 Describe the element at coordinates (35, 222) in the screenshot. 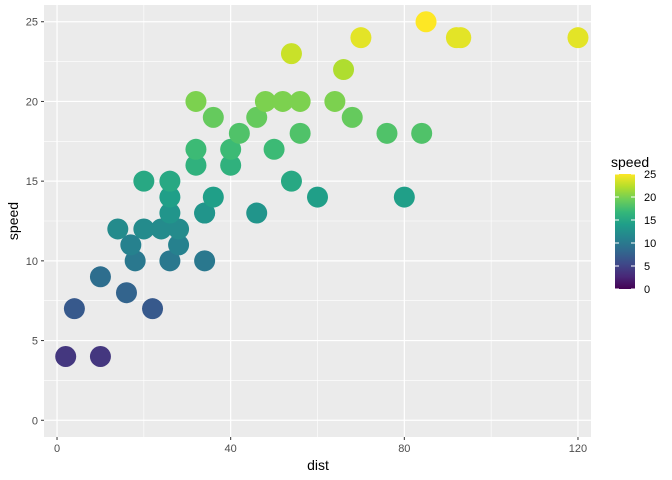

I see `y-axis-ticks: 0 5 10 15 20 25` at that location.